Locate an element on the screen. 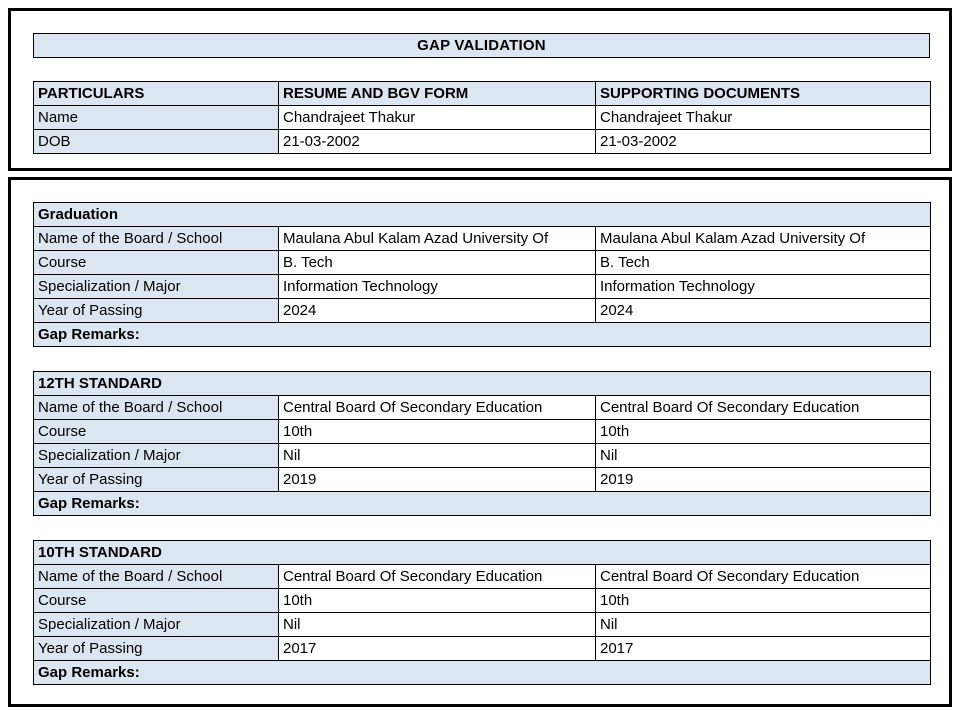 The image size is (963, 712). table-row: Year of Passing 2019 2019 is located at coordinates (482, 479).